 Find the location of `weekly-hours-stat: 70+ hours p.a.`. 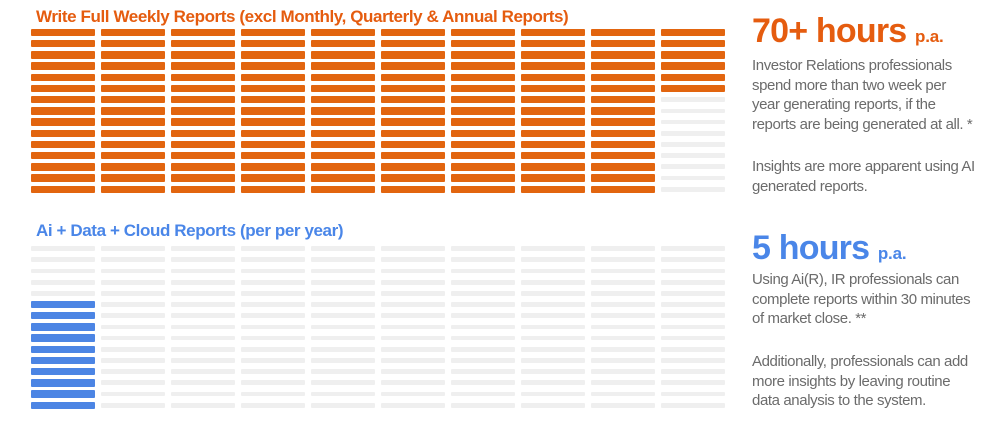

weekly-hours-stat: 70+ hours p.a. is located at coordinates (848, 31).